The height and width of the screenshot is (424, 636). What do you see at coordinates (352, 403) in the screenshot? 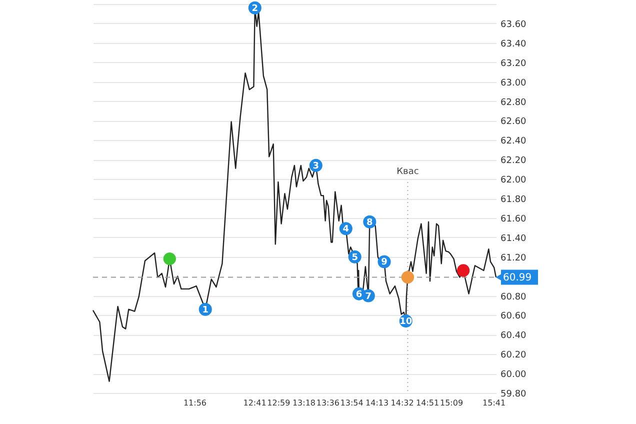
I see `x-tick-label: 13:54` at bounding box center [352, 403].